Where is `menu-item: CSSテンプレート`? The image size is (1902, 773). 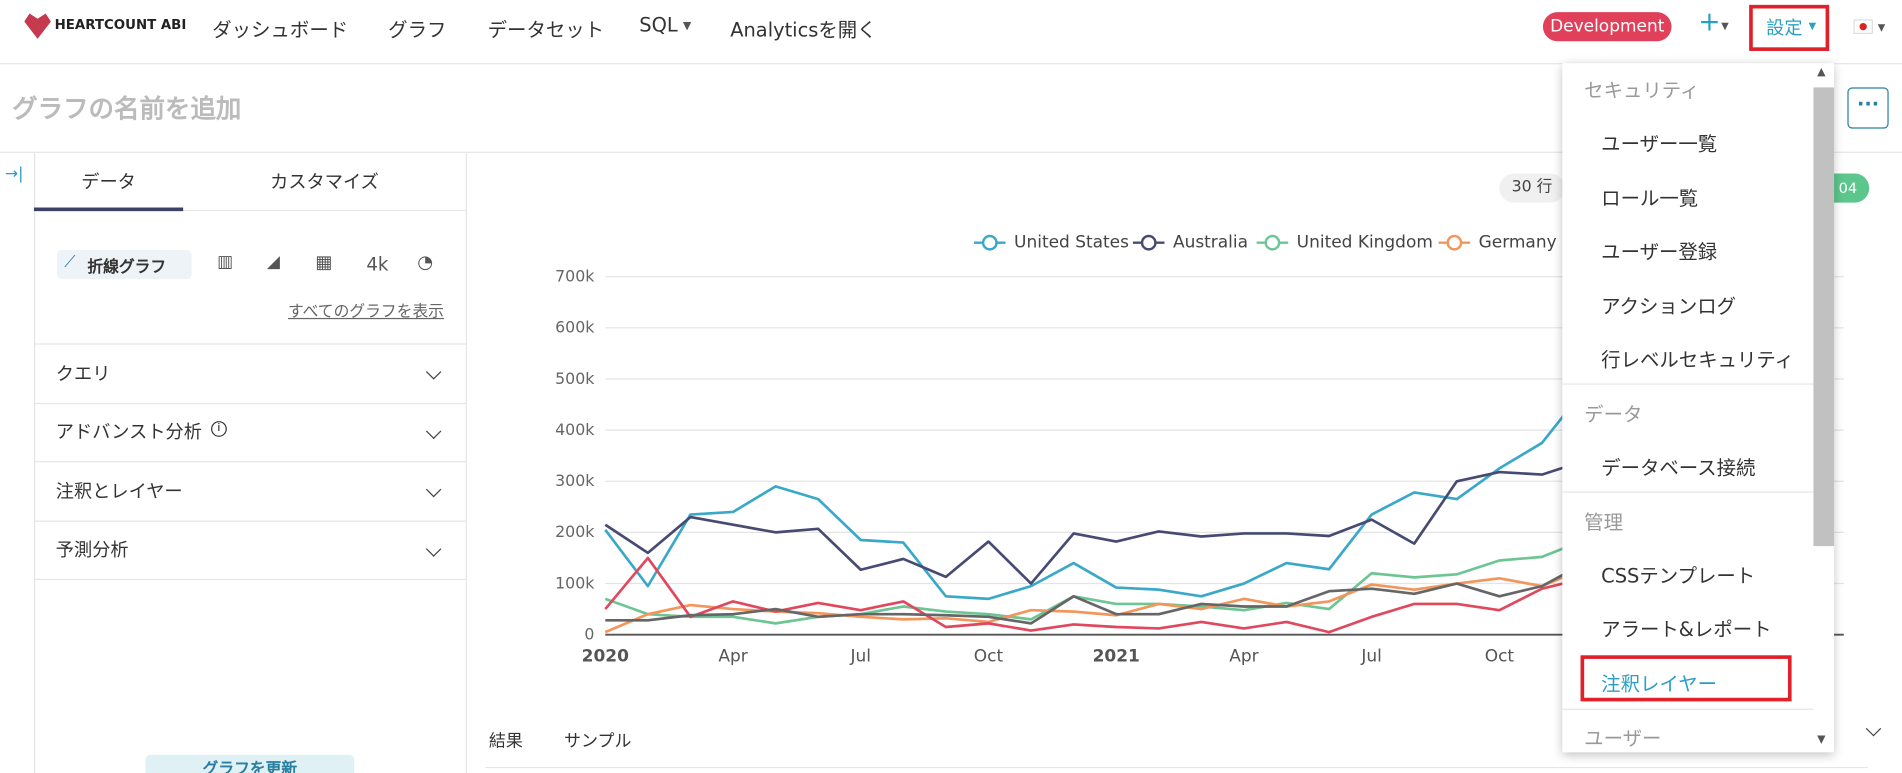 menu-item: CSSテンプレート is located at coordinates (1678, 576).